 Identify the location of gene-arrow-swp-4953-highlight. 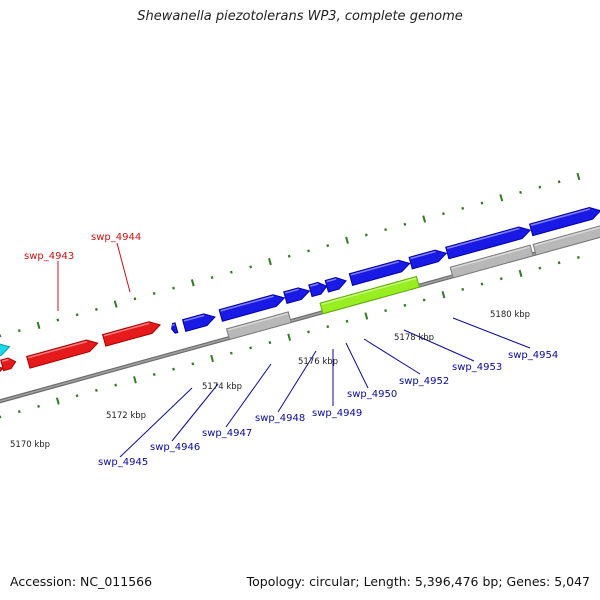
(423, 255).